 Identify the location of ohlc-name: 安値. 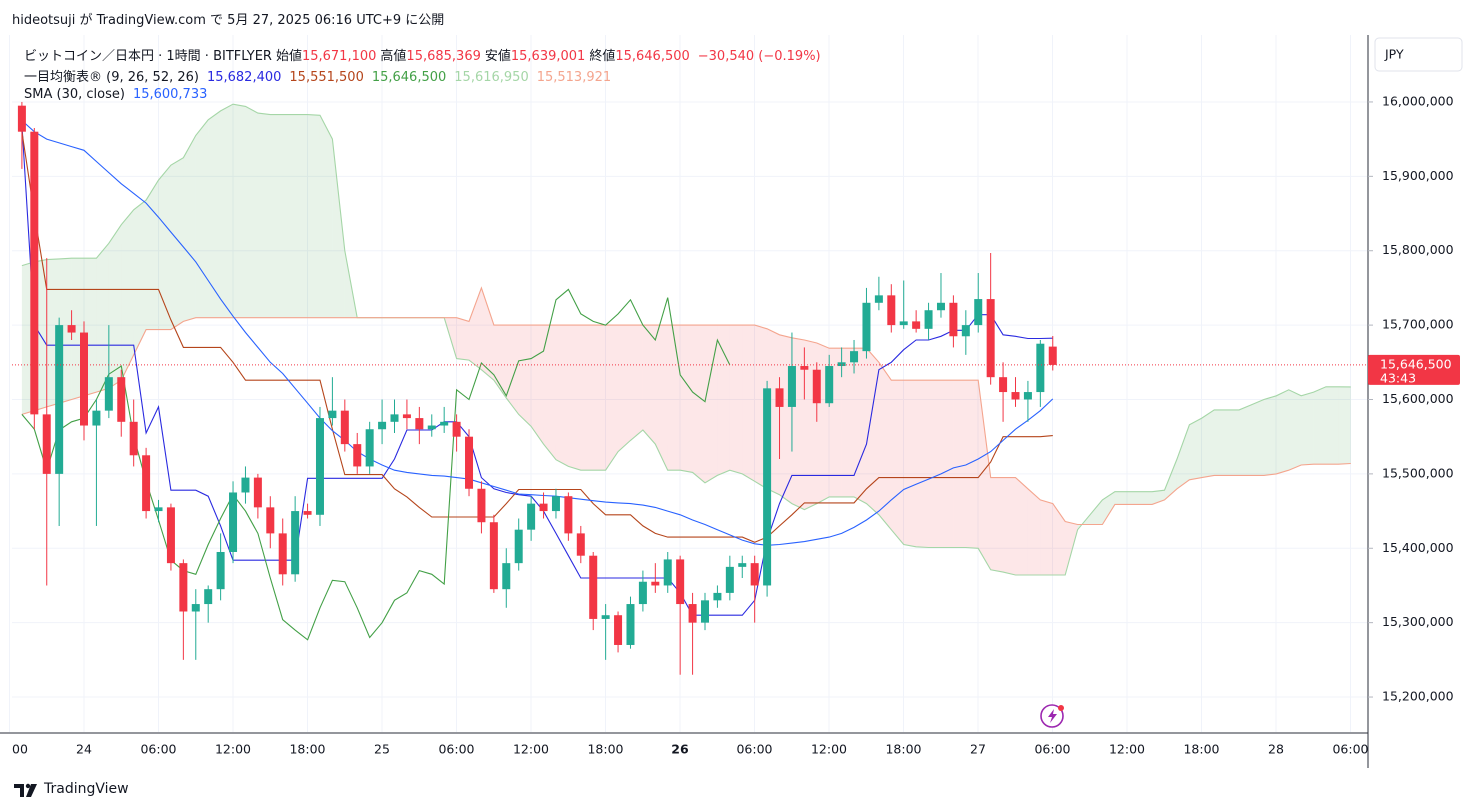
(497, 56).